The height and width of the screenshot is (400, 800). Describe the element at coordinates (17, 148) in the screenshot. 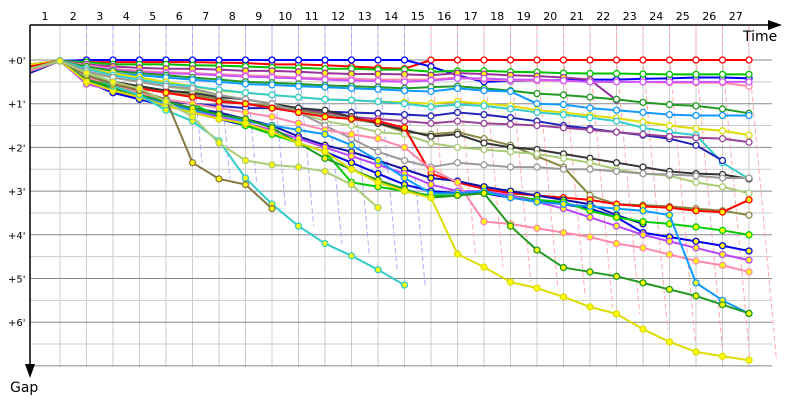

I see `y-tick-label: +2'` at that location.